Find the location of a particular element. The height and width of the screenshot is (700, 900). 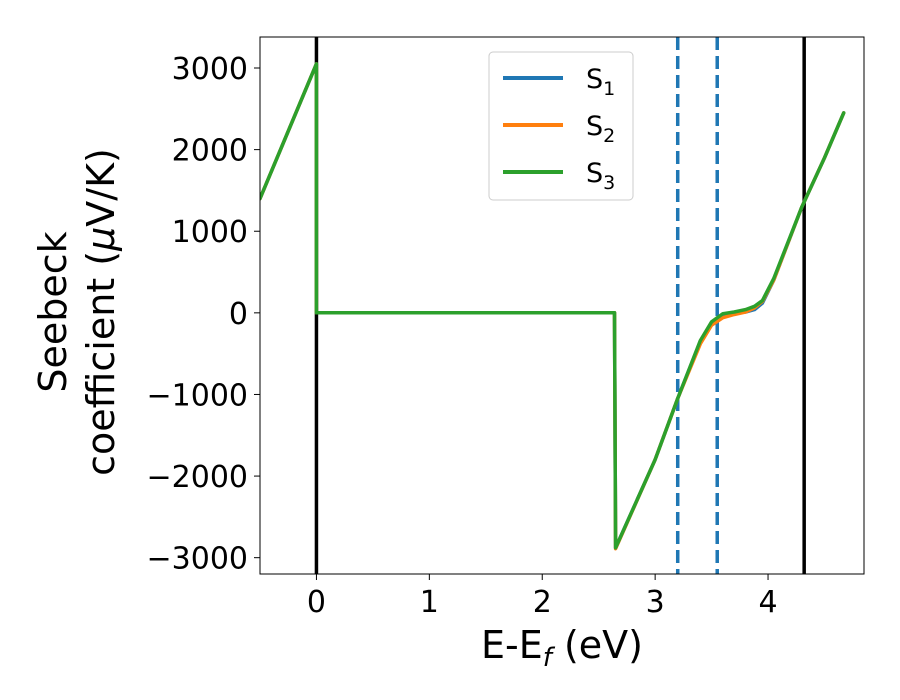

y-tick-label: 2000 is located at coordinates (210, 151).